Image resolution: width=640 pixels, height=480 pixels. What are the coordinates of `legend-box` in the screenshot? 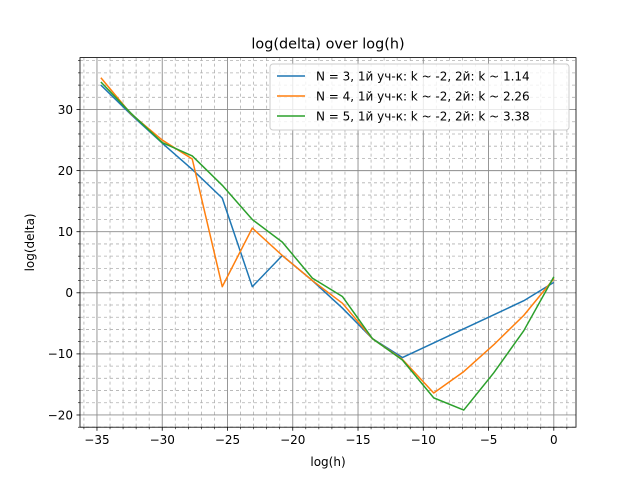 It's located at (419, 97).